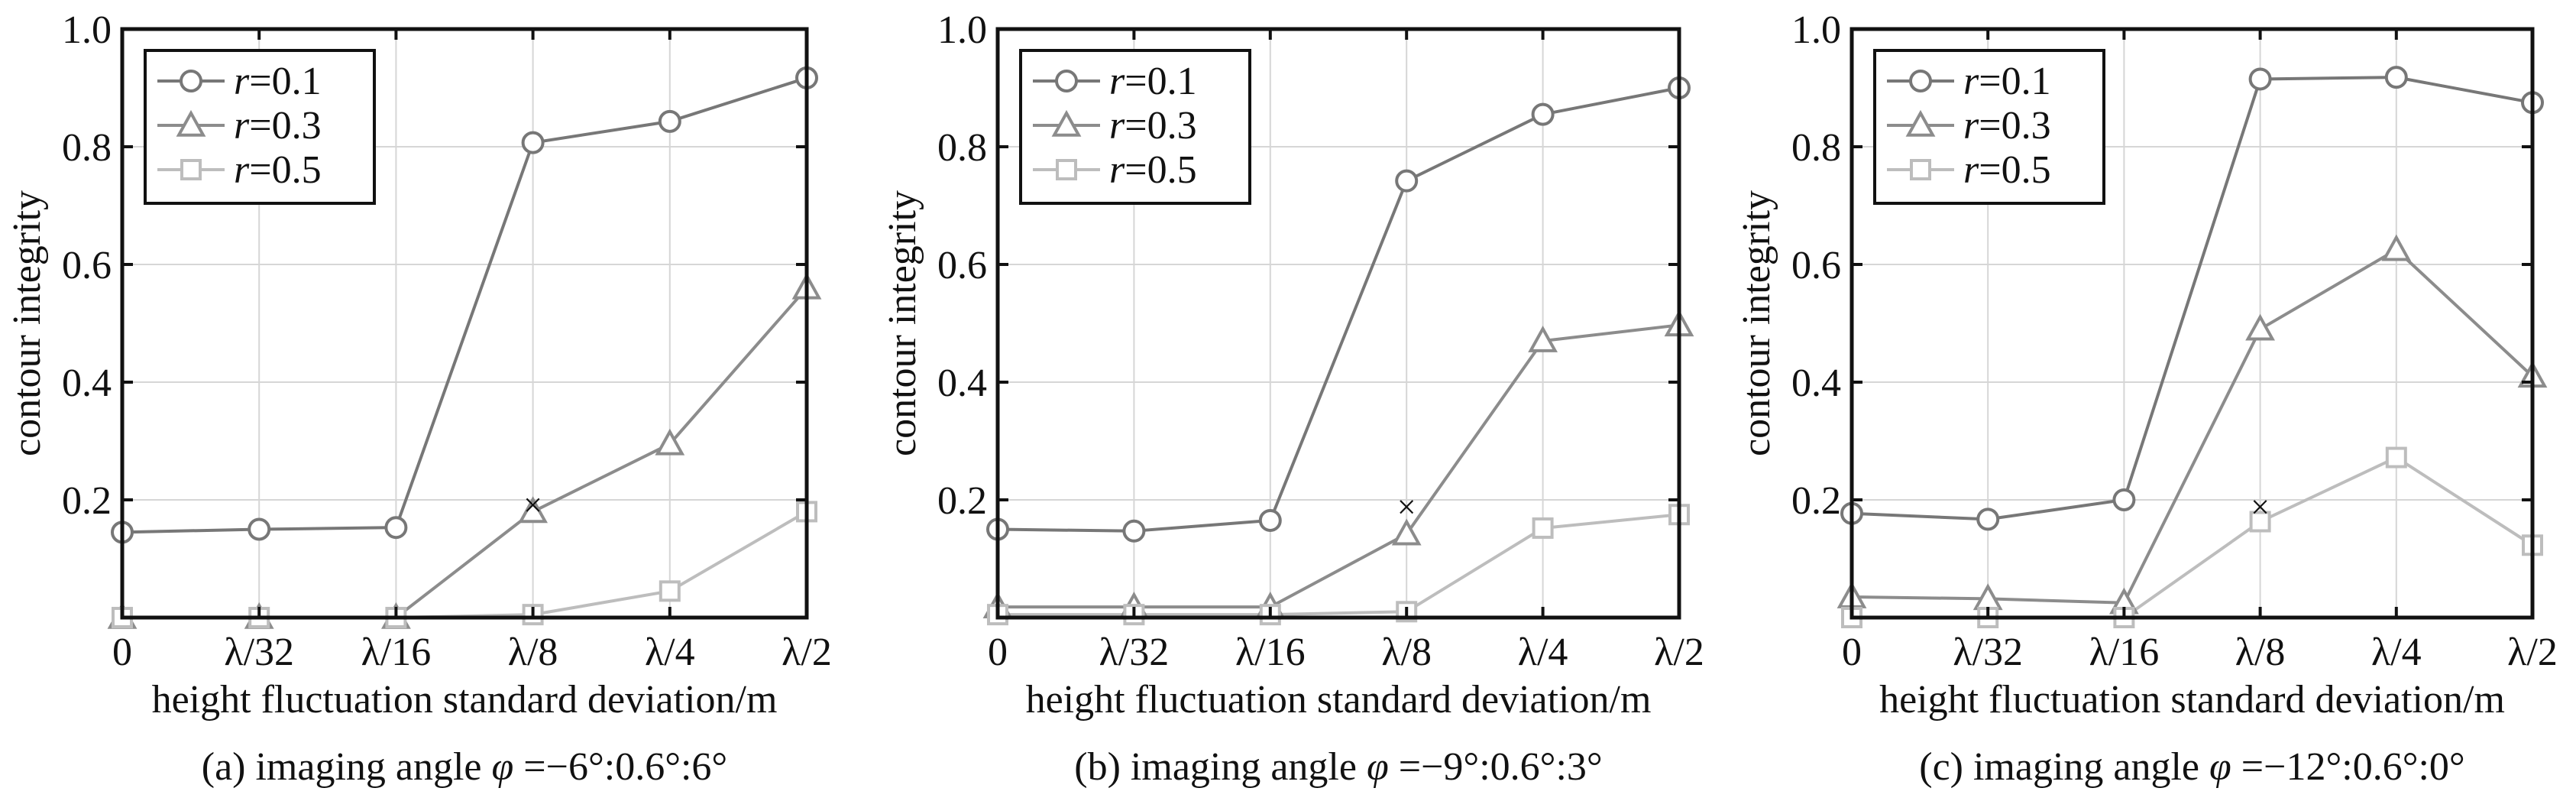 The height and width of the screenshot is (801, 2576). Describe the element at coordinates (1338, 767) in the screenshot. I see `figure-caption: (b) imaging angle φ =−9°:0.6°:3°` at that location.